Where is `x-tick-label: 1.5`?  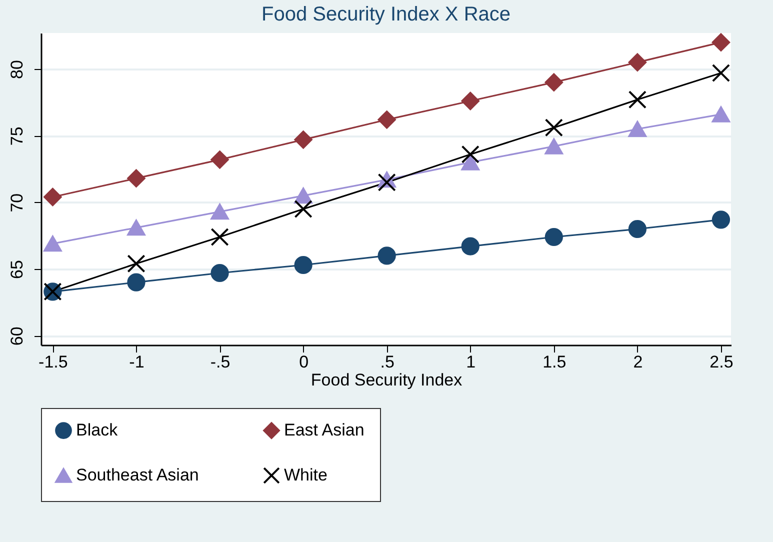
x-tick-label: 1.5 is located at coordinates (554, 362).